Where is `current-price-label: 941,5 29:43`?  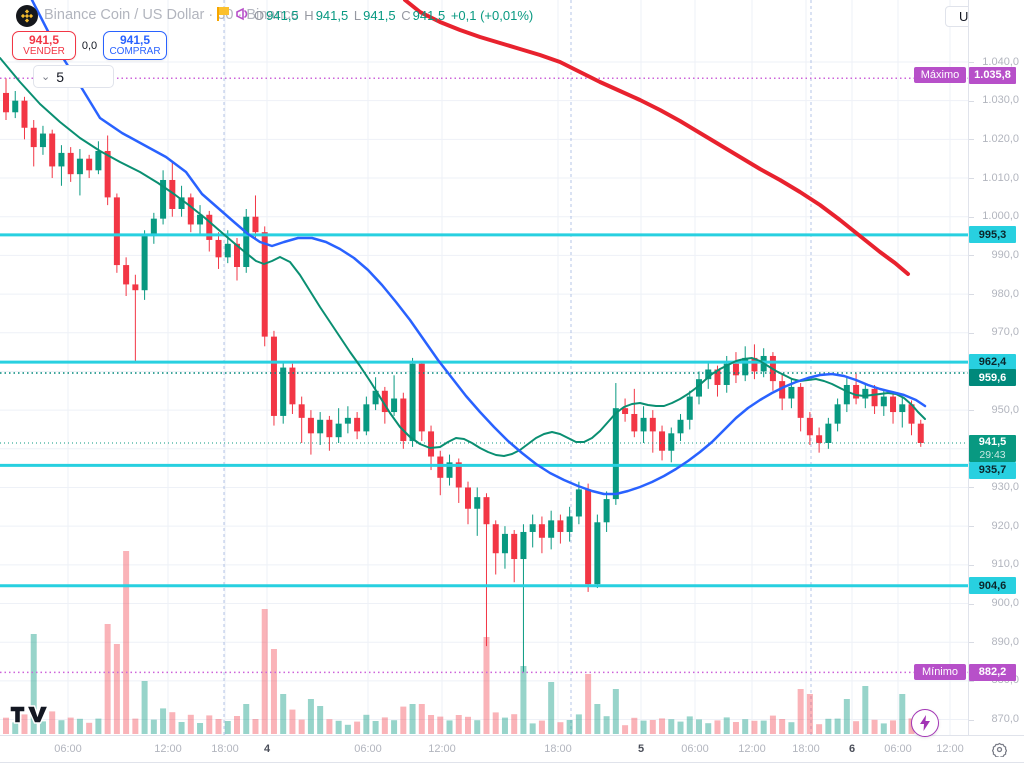 current-price-label: 941,5 29:43 is located at coordinates (992, 448).